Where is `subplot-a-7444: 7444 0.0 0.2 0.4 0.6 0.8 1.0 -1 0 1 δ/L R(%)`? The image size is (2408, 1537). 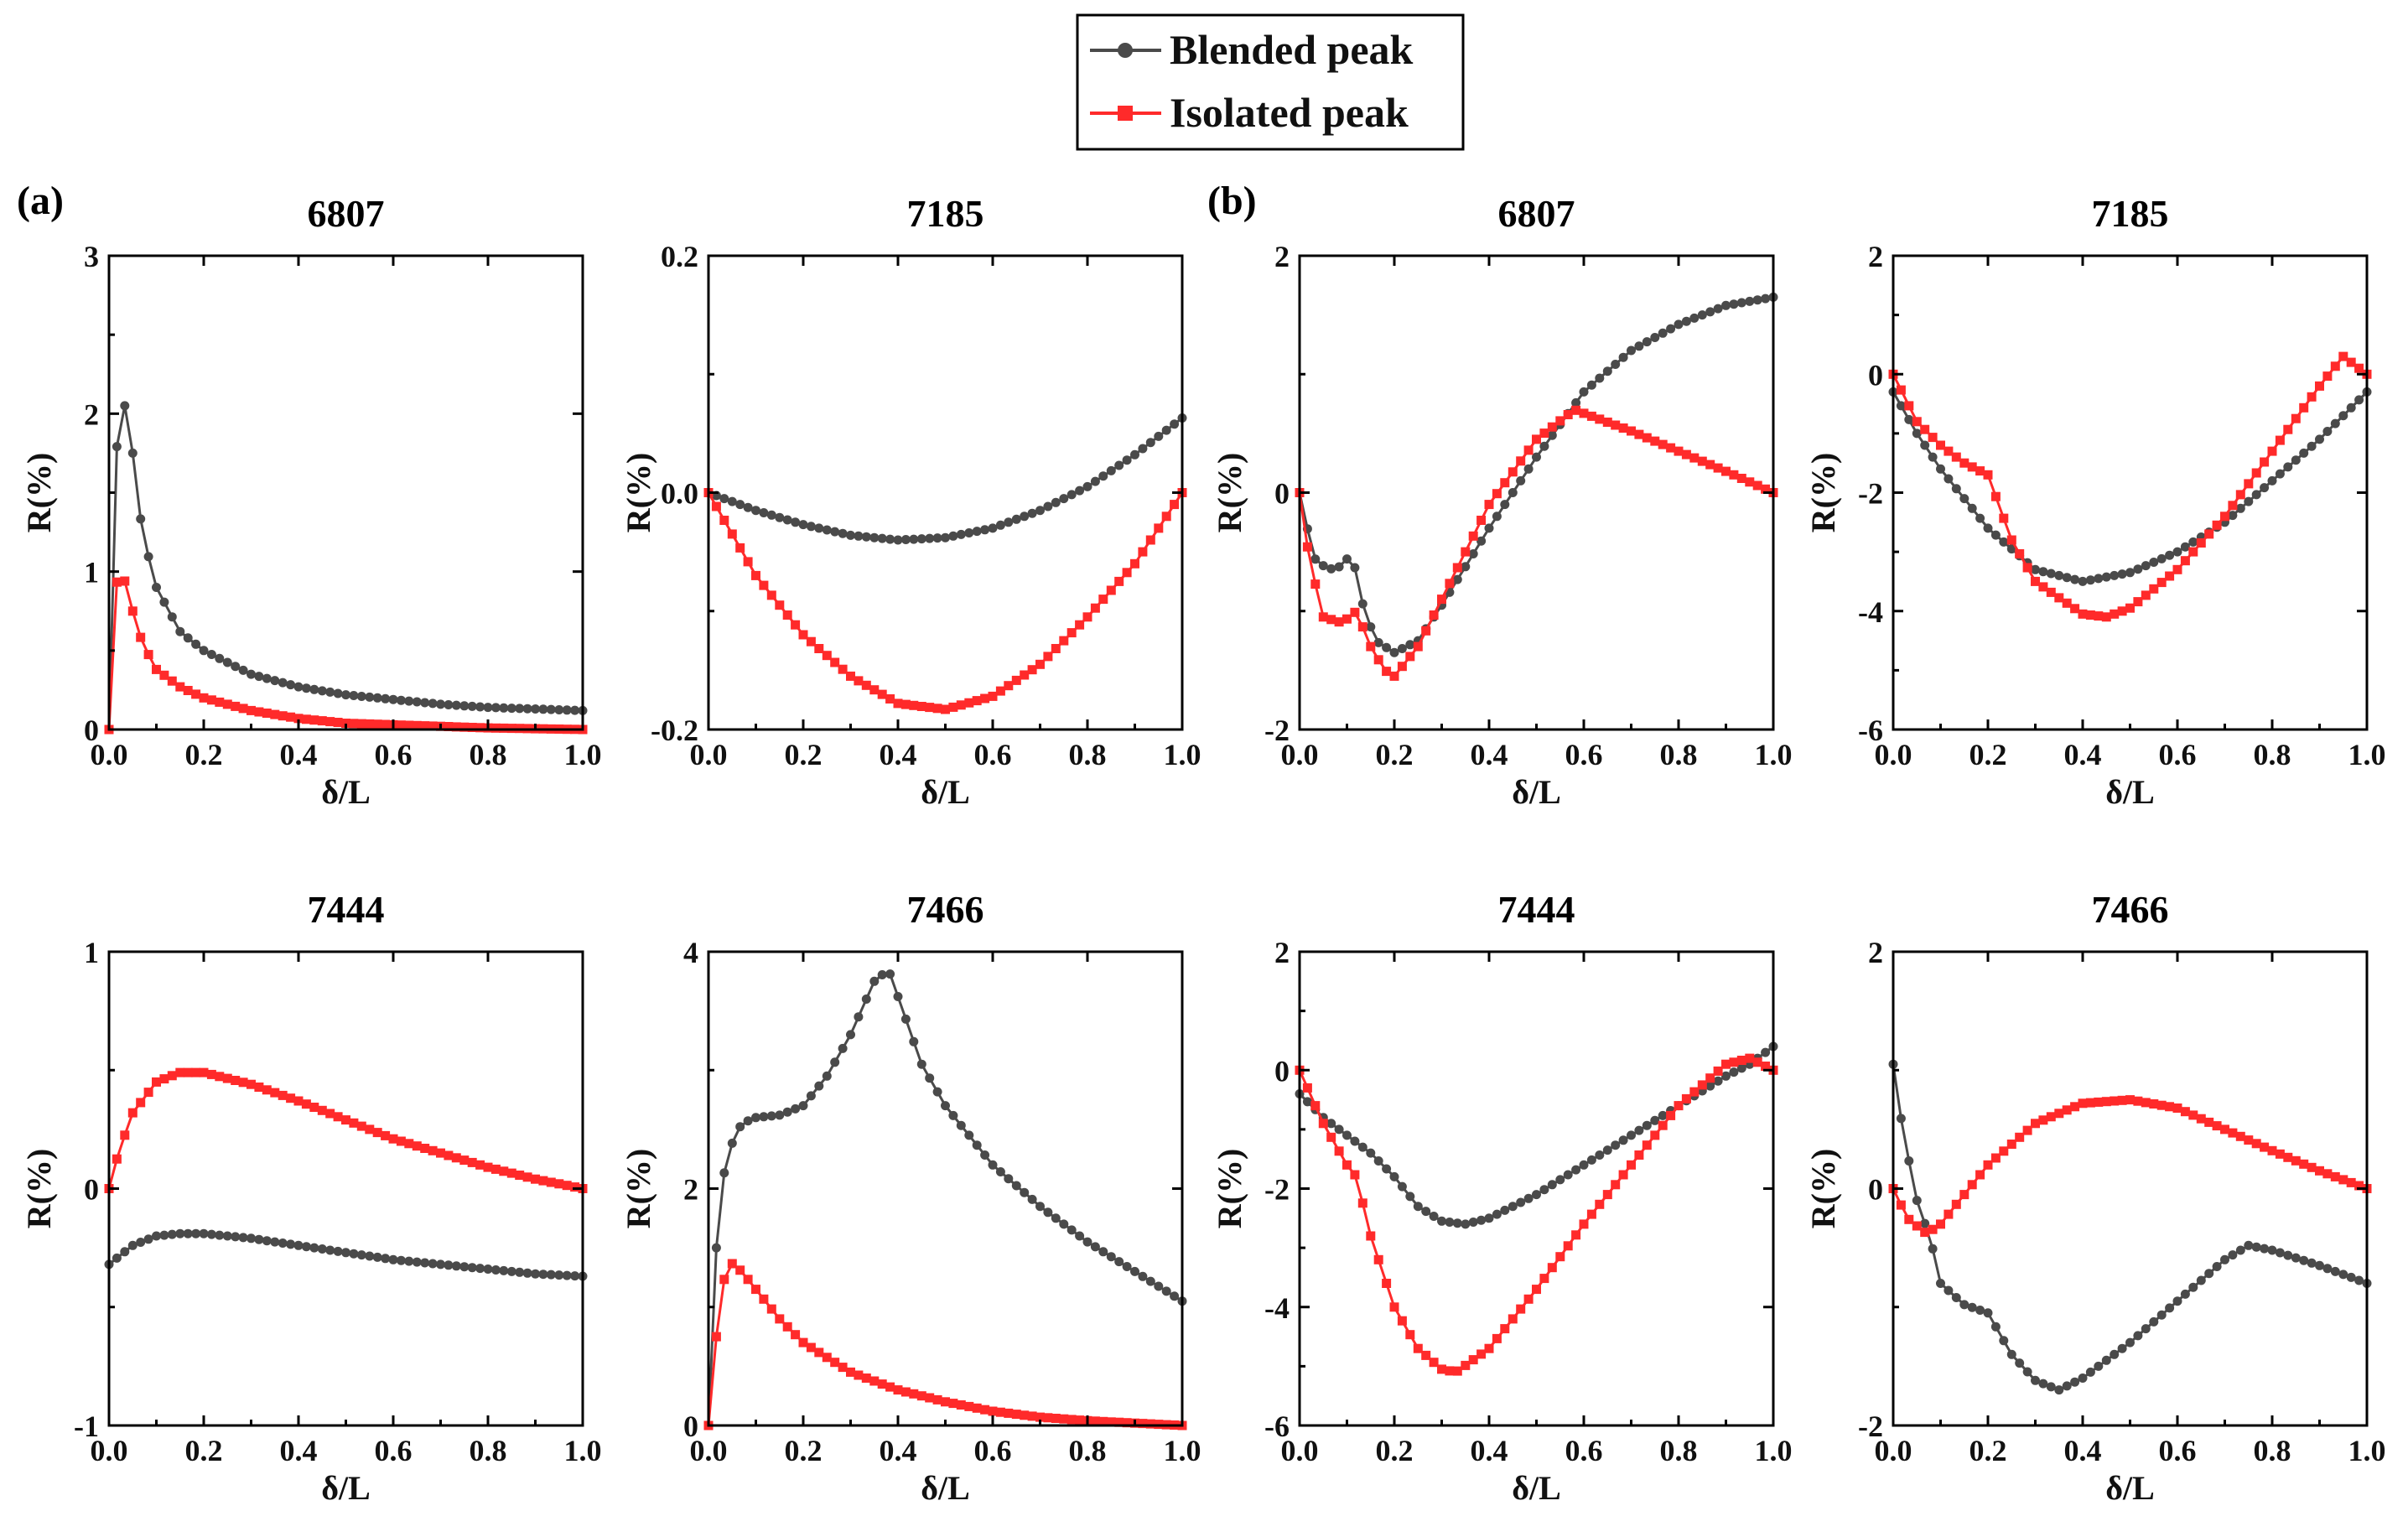
subplot-a-7444: 7444 0.0 0.2 0.4 0.6 0.8 1.0 -1 0 1 δ/L R(%) is located at coordinates (311, 1197).